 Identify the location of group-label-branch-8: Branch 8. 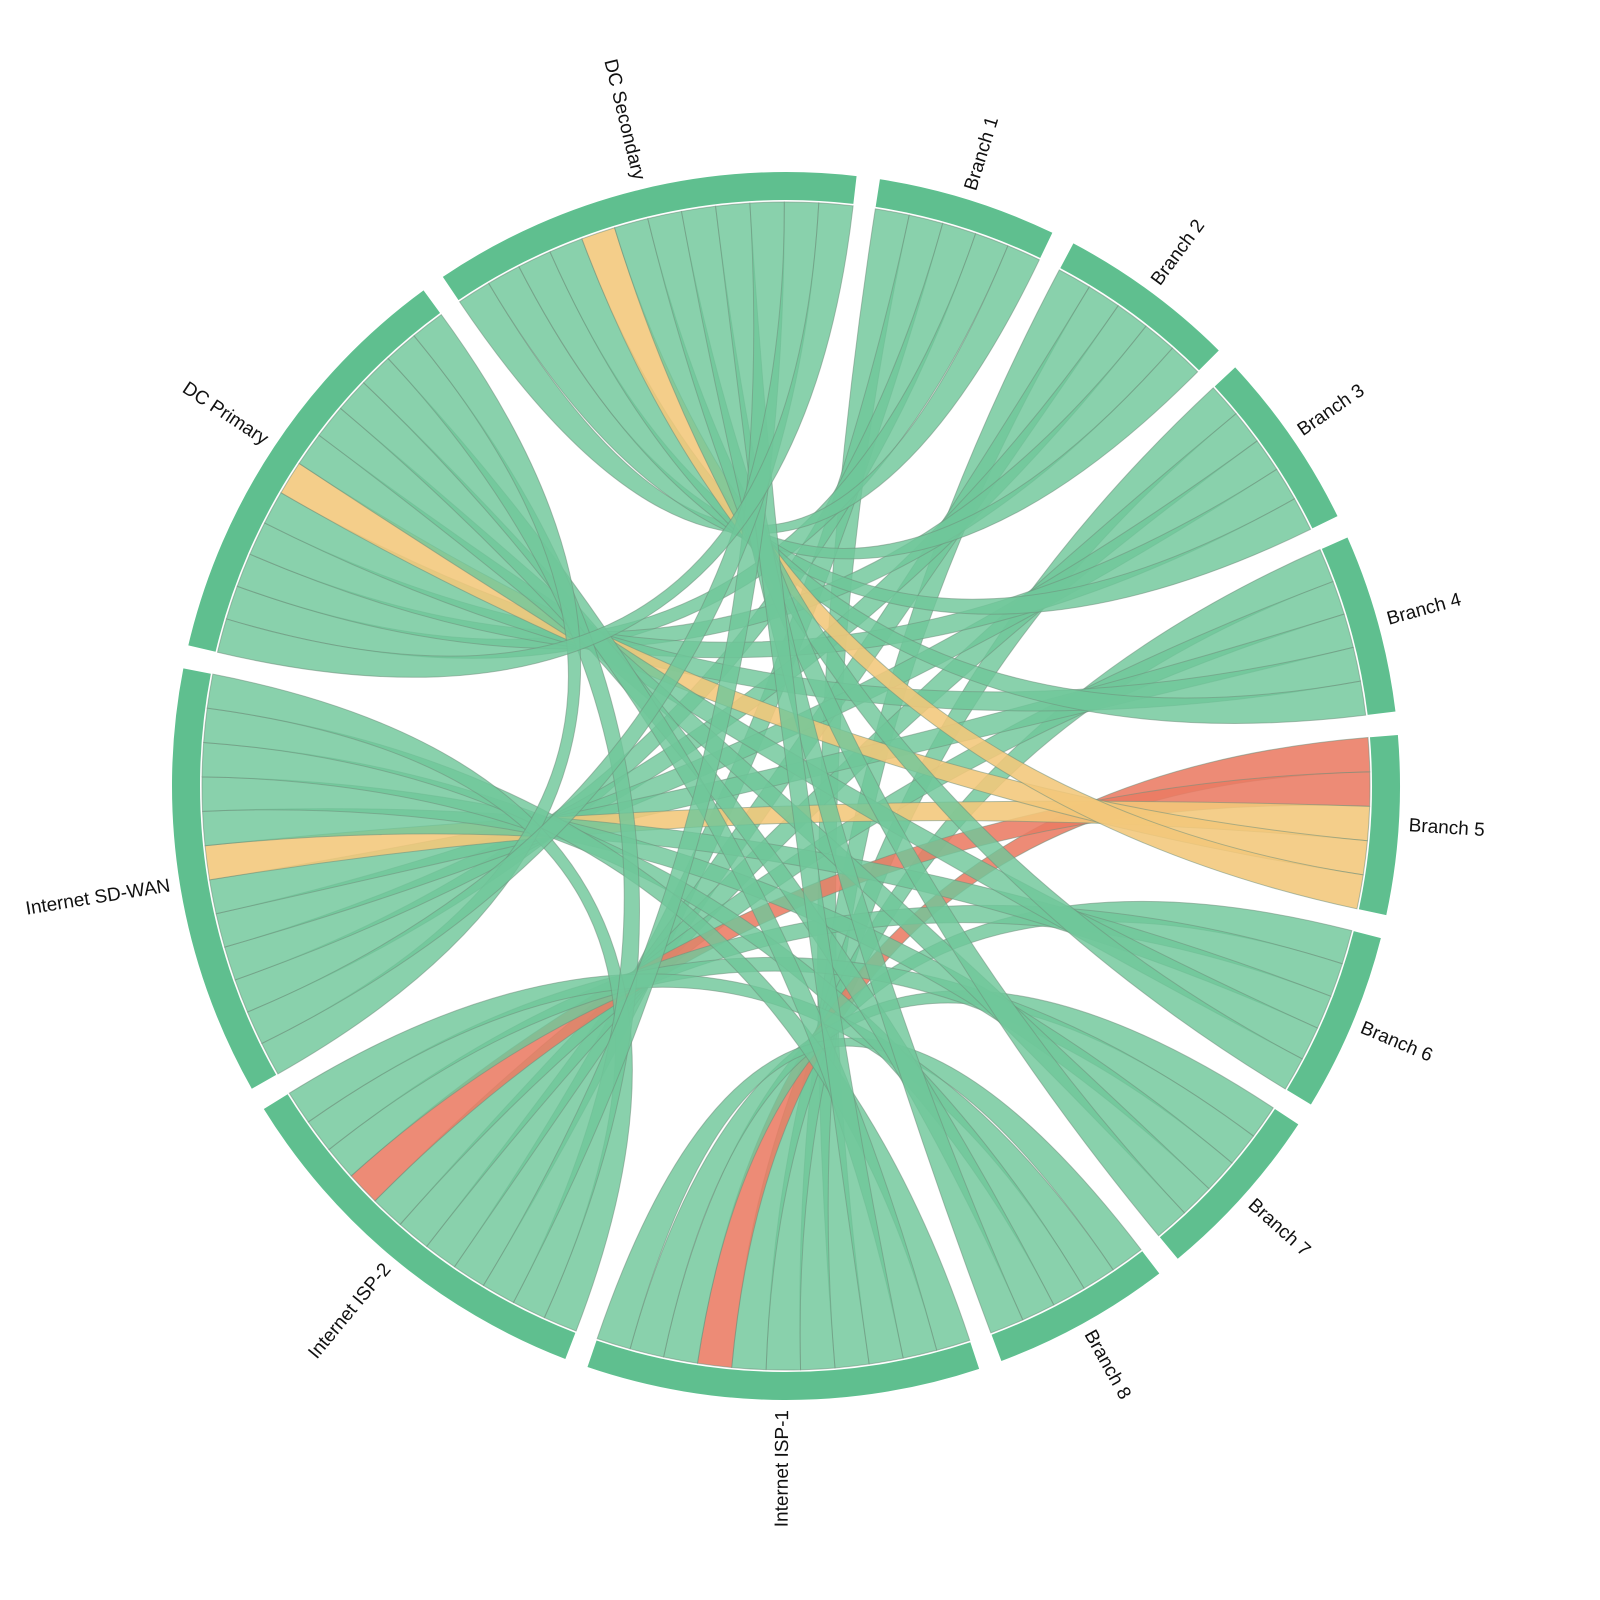
(1107, 1364).